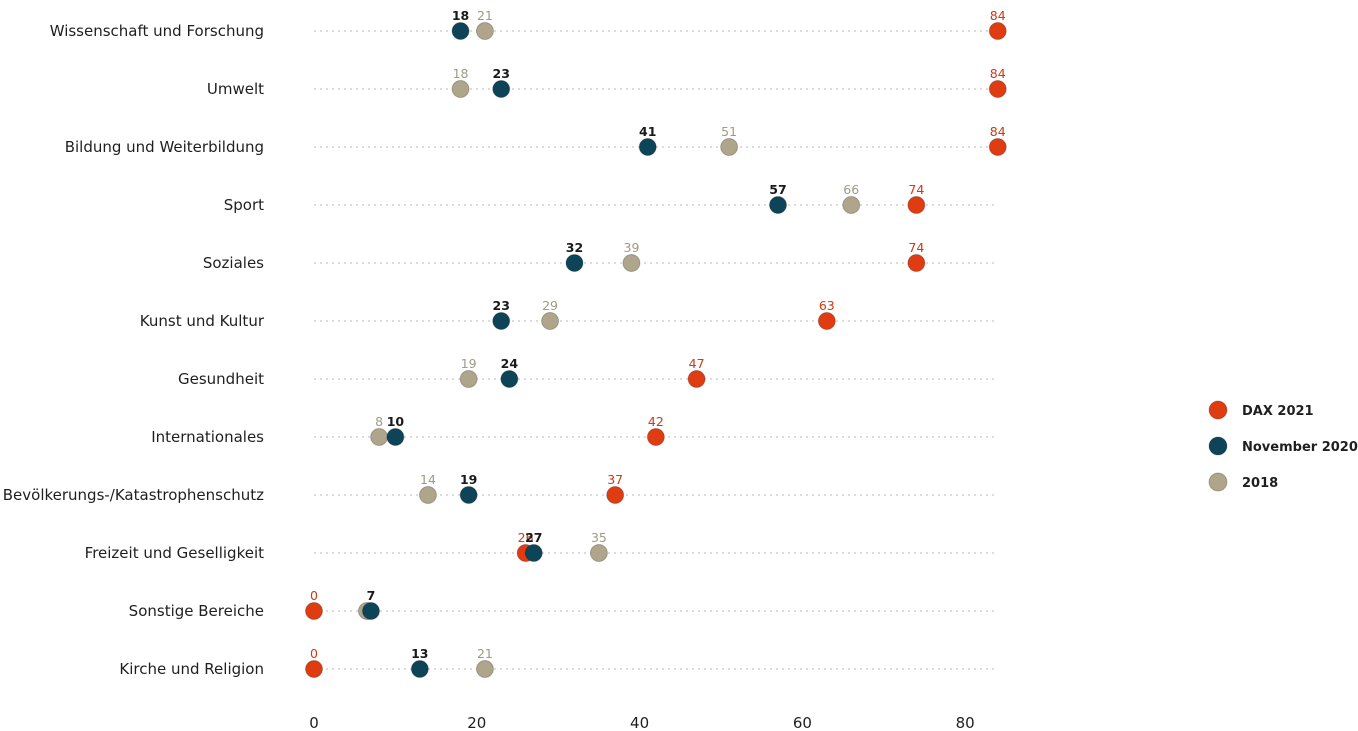  Describe the element at coordinates (615, 479) in the screenshot. I see `data-label-dax-2021: 37` at that location.